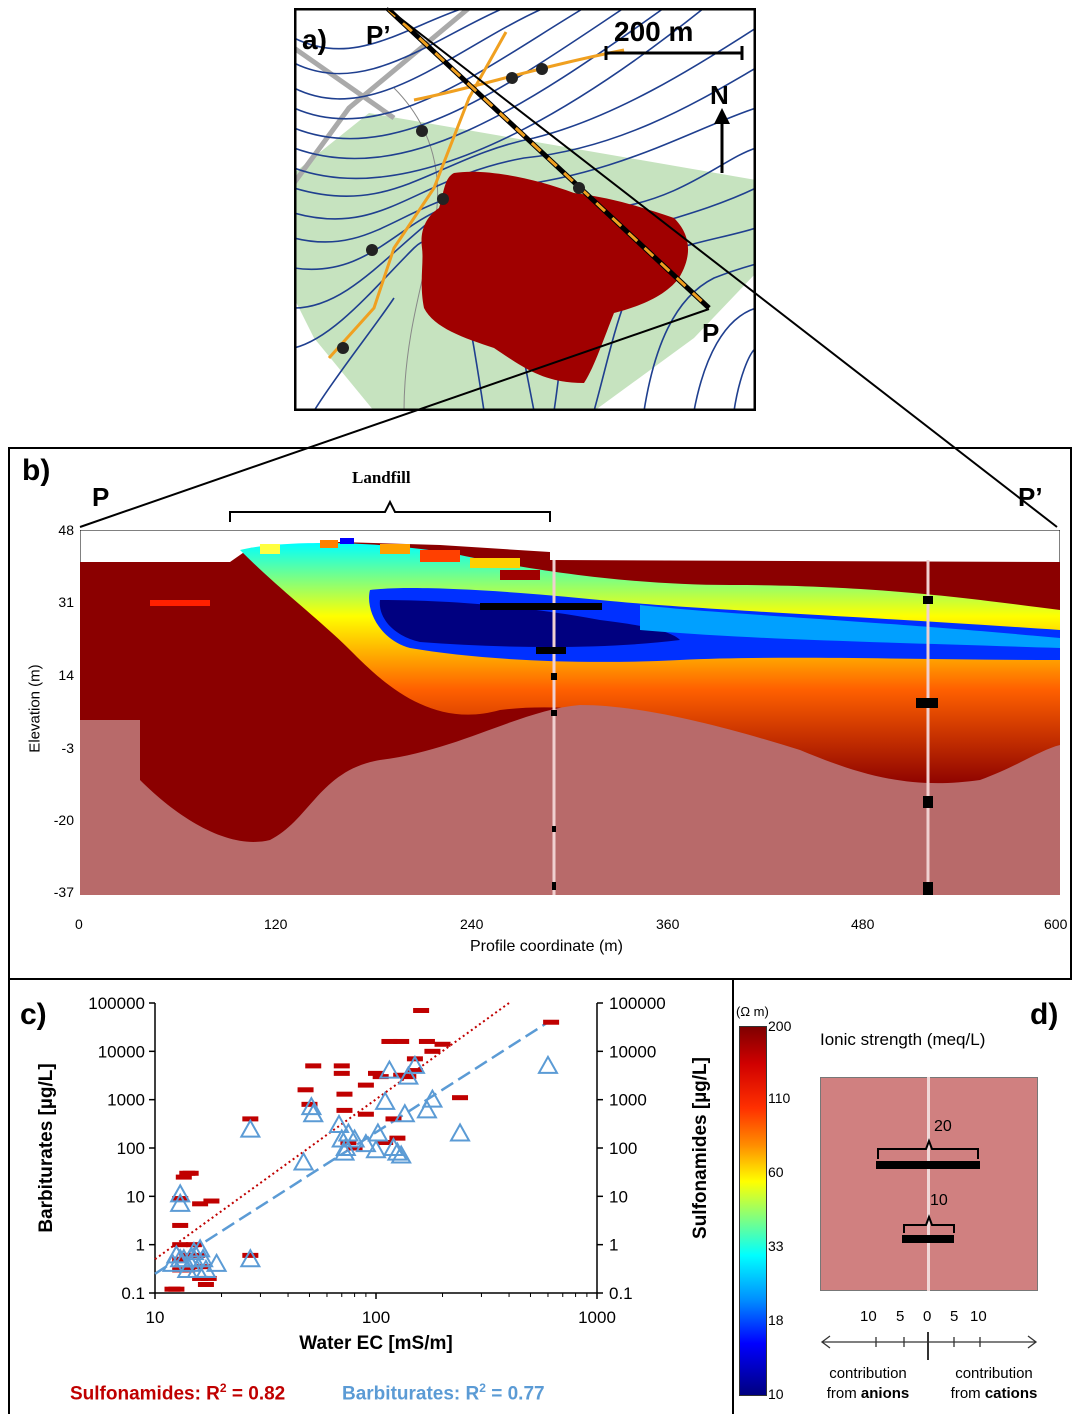 This screenshot has height=1418, width=1074. Describe the element at coordinates (66, 602) in the screenshot. I see `y-tick-31: 31` at that location.